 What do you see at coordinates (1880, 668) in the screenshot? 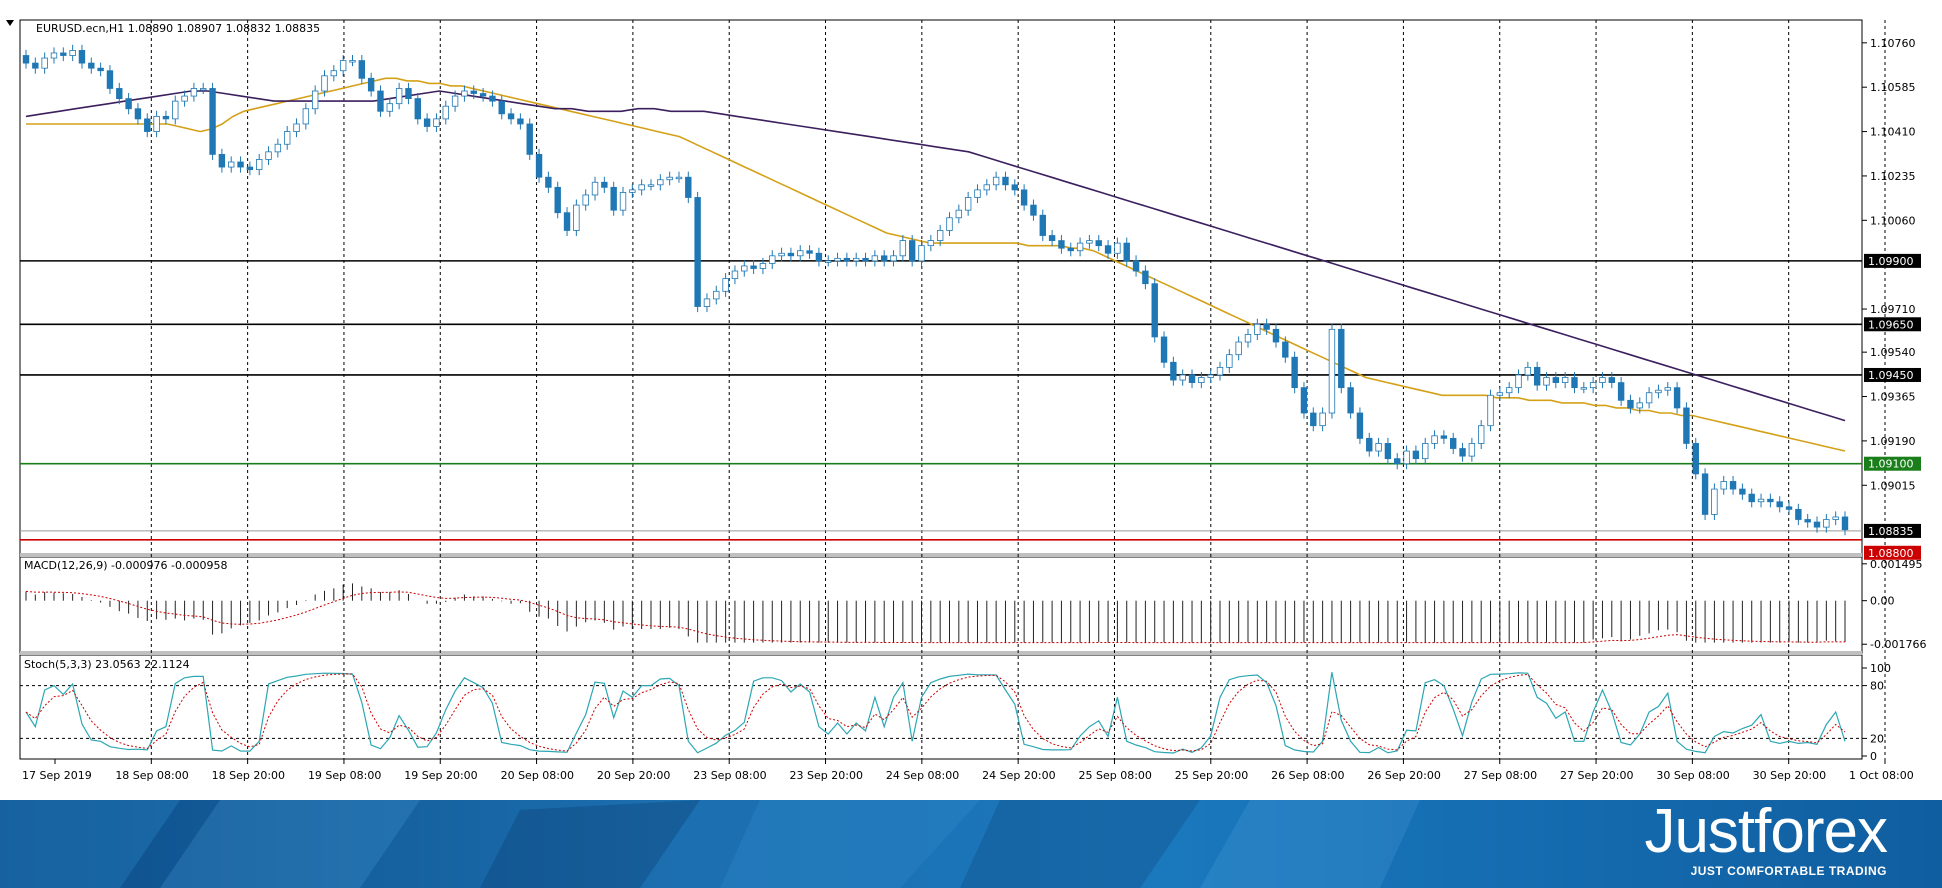
I see `stoch-tick-label: 100` at bounding box center [1880, 668].